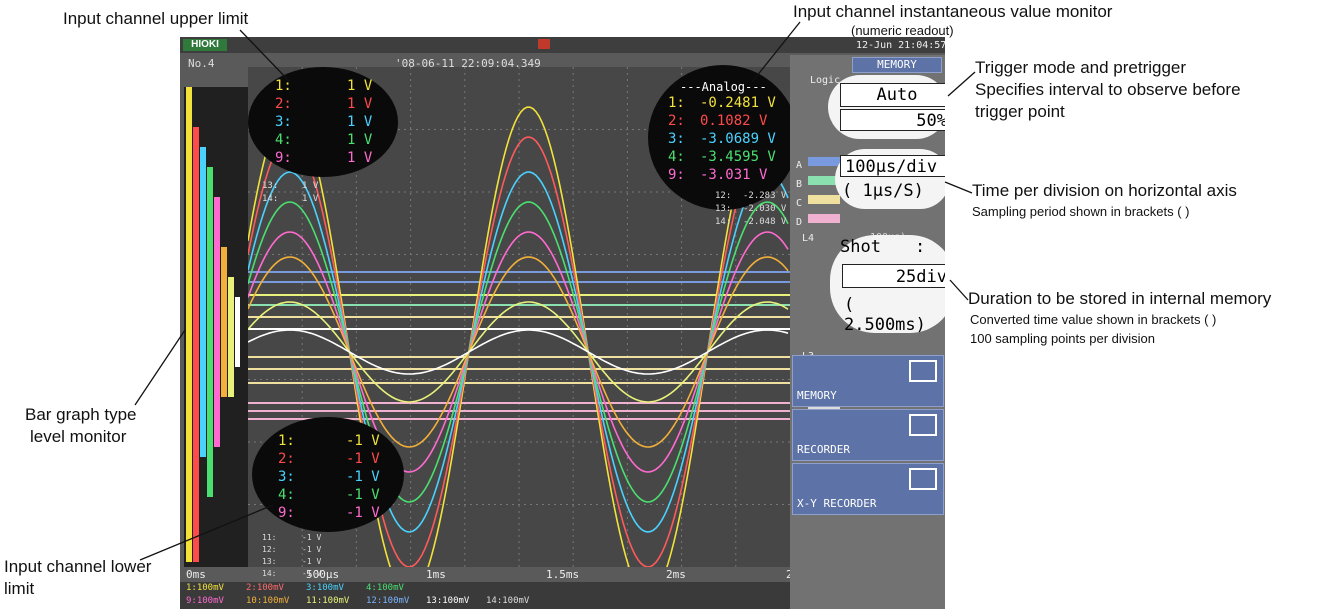 The width and height of the screenshot is (1336, 613). Describe the element at coordinates (329, 477) in the screenshot. I see `readout-row: 3: -1 V` at that location.